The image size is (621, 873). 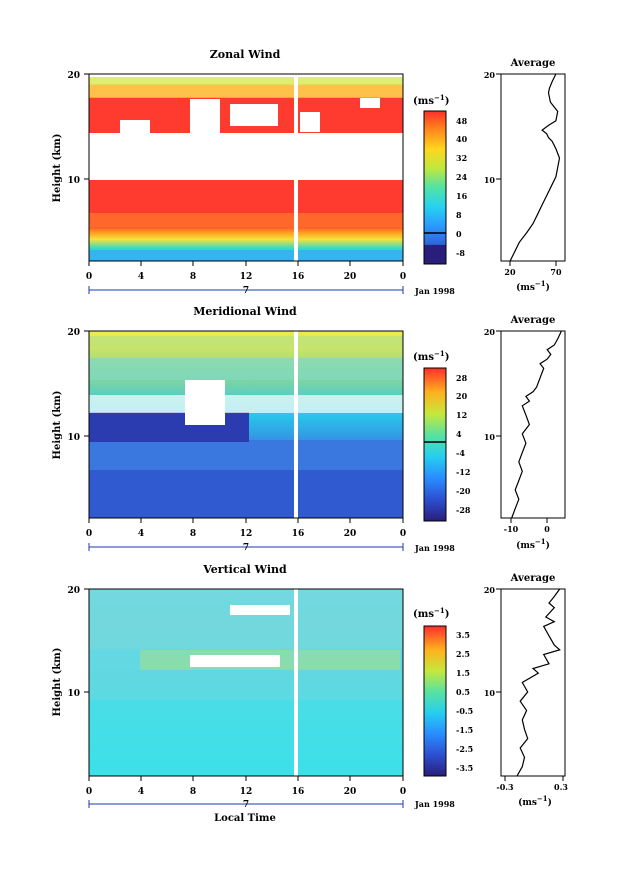 I want to click on tick-label: 0.3, so click(x=561, y=787).